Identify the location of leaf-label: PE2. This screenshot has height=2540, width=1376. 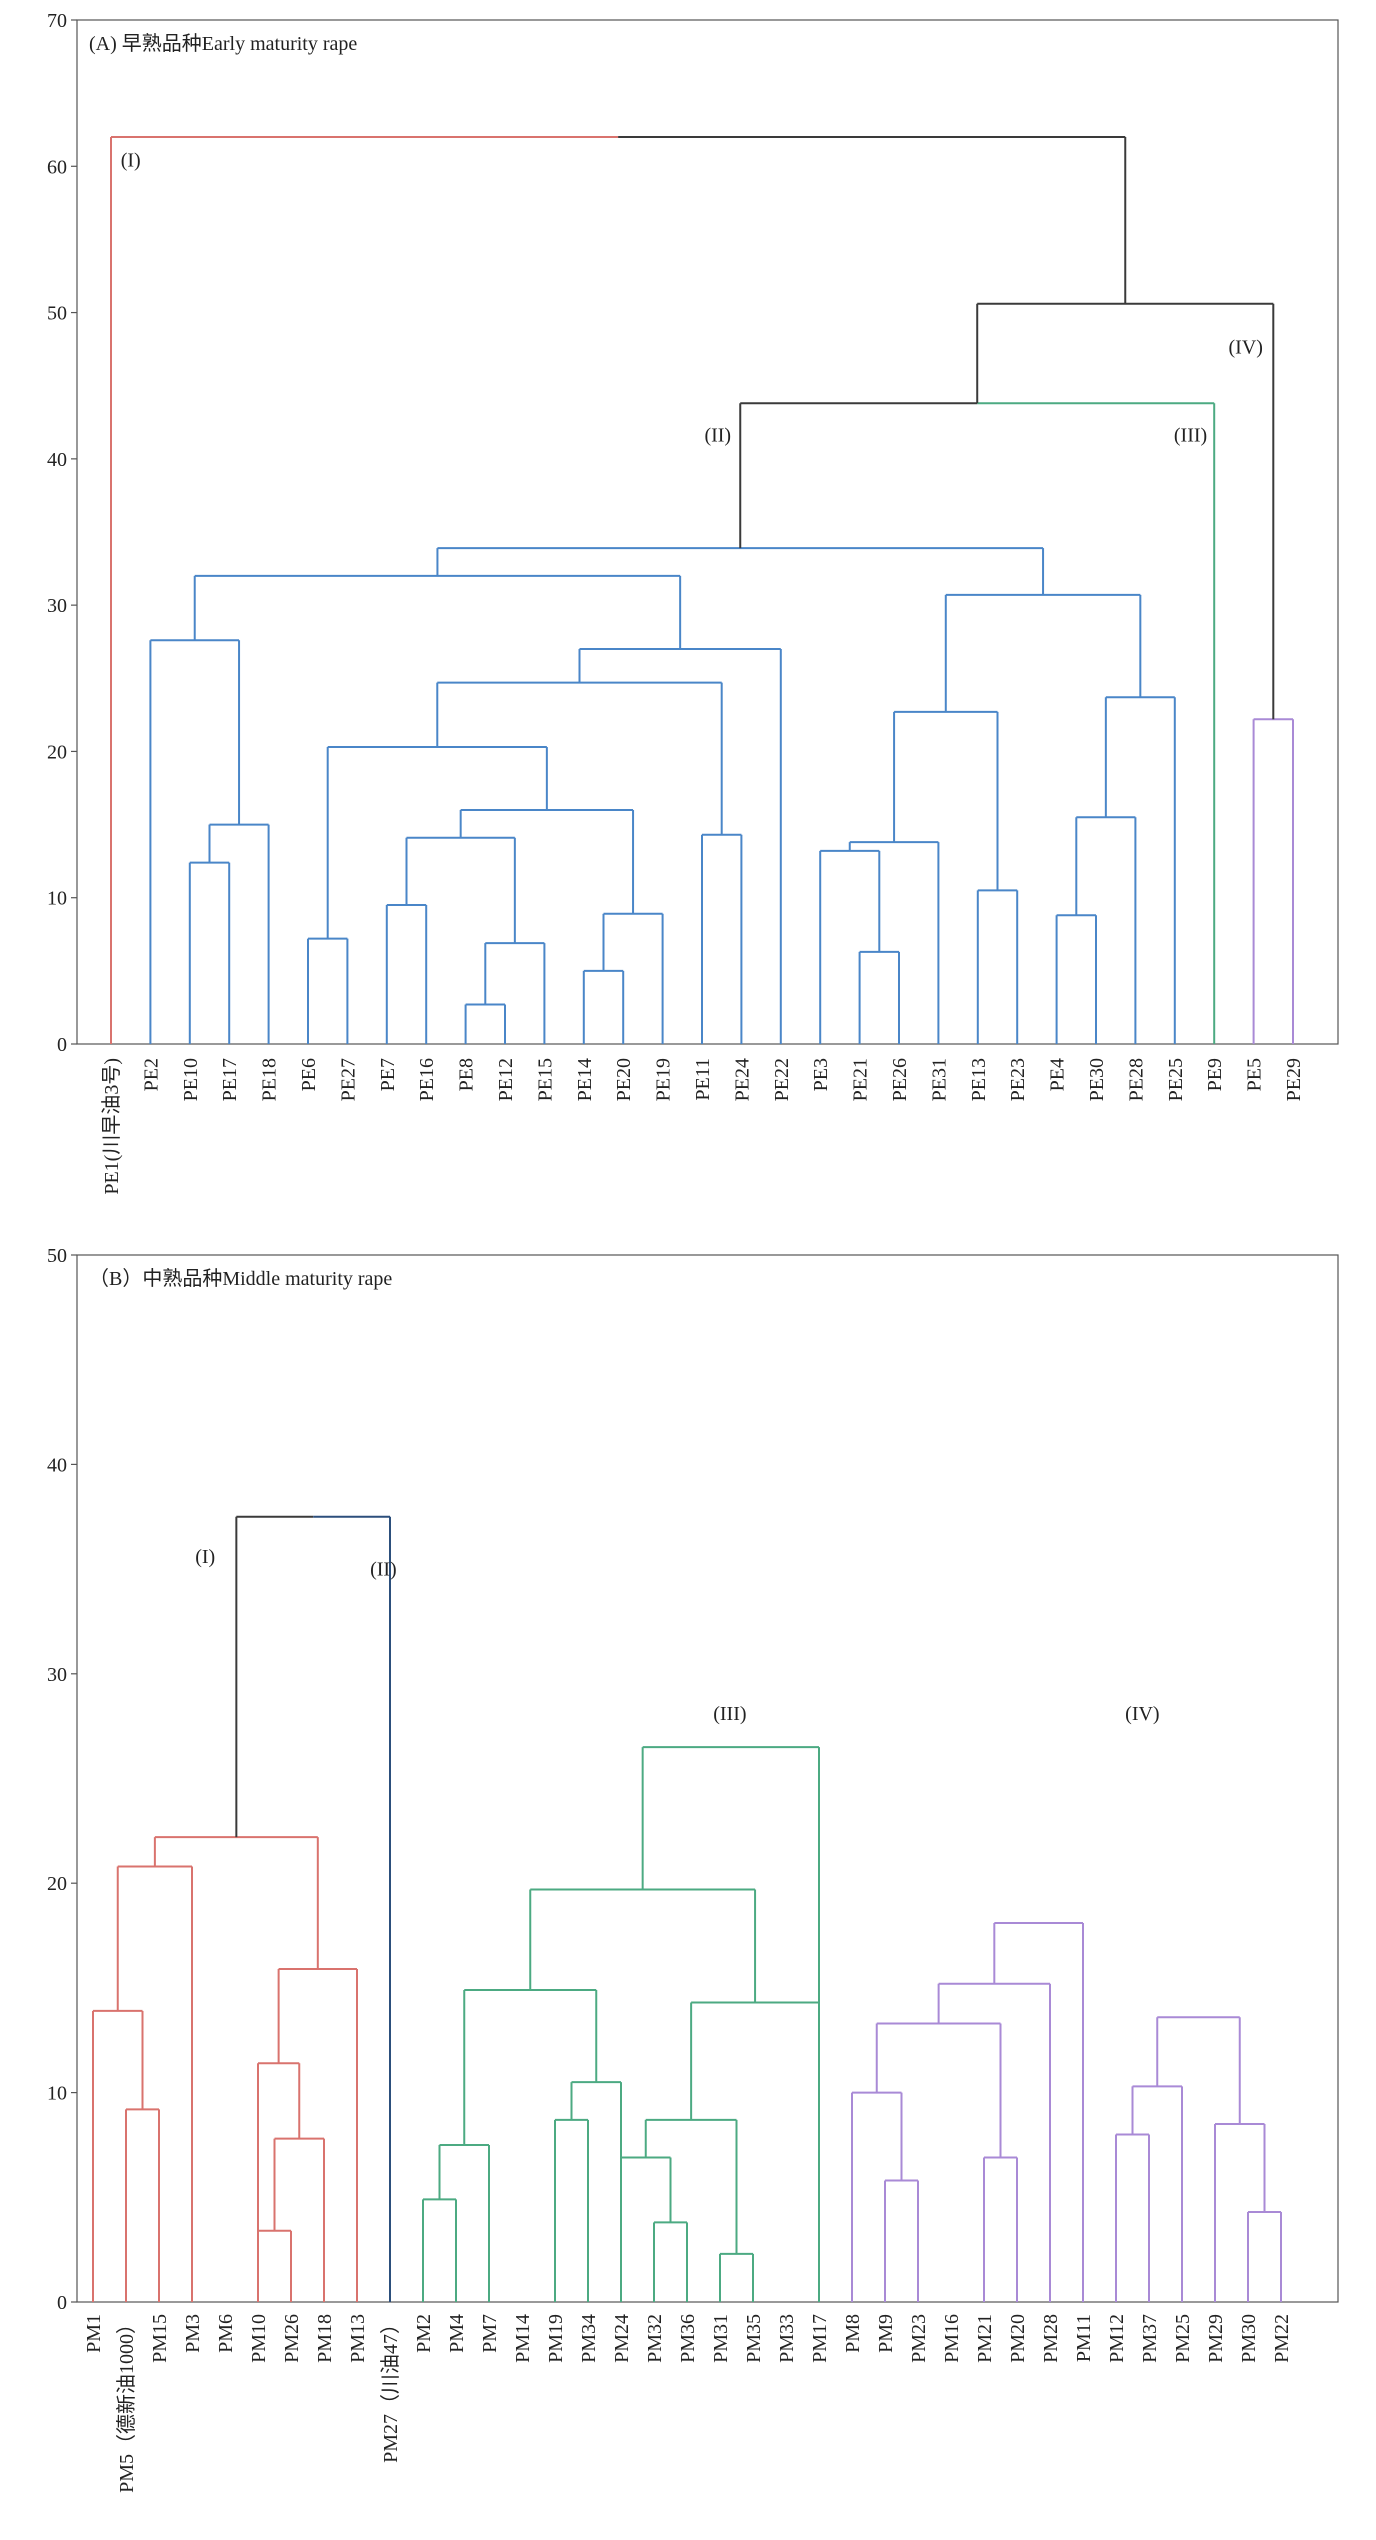
(151, 1074).